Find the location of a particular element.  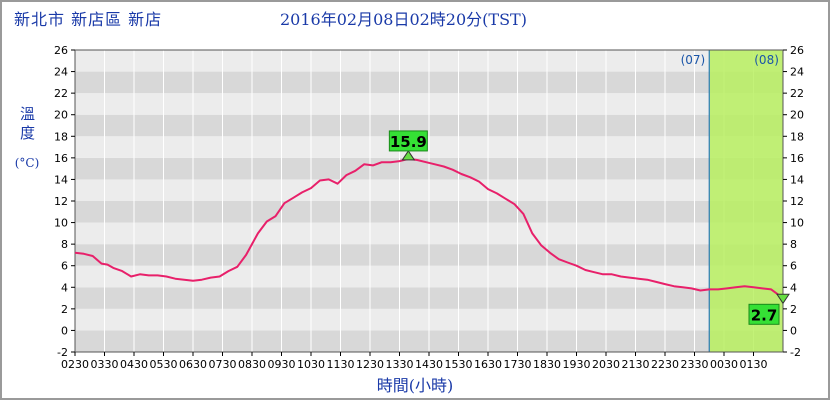

y-tick-label-right: 26 is located at coordinates (797, 50).